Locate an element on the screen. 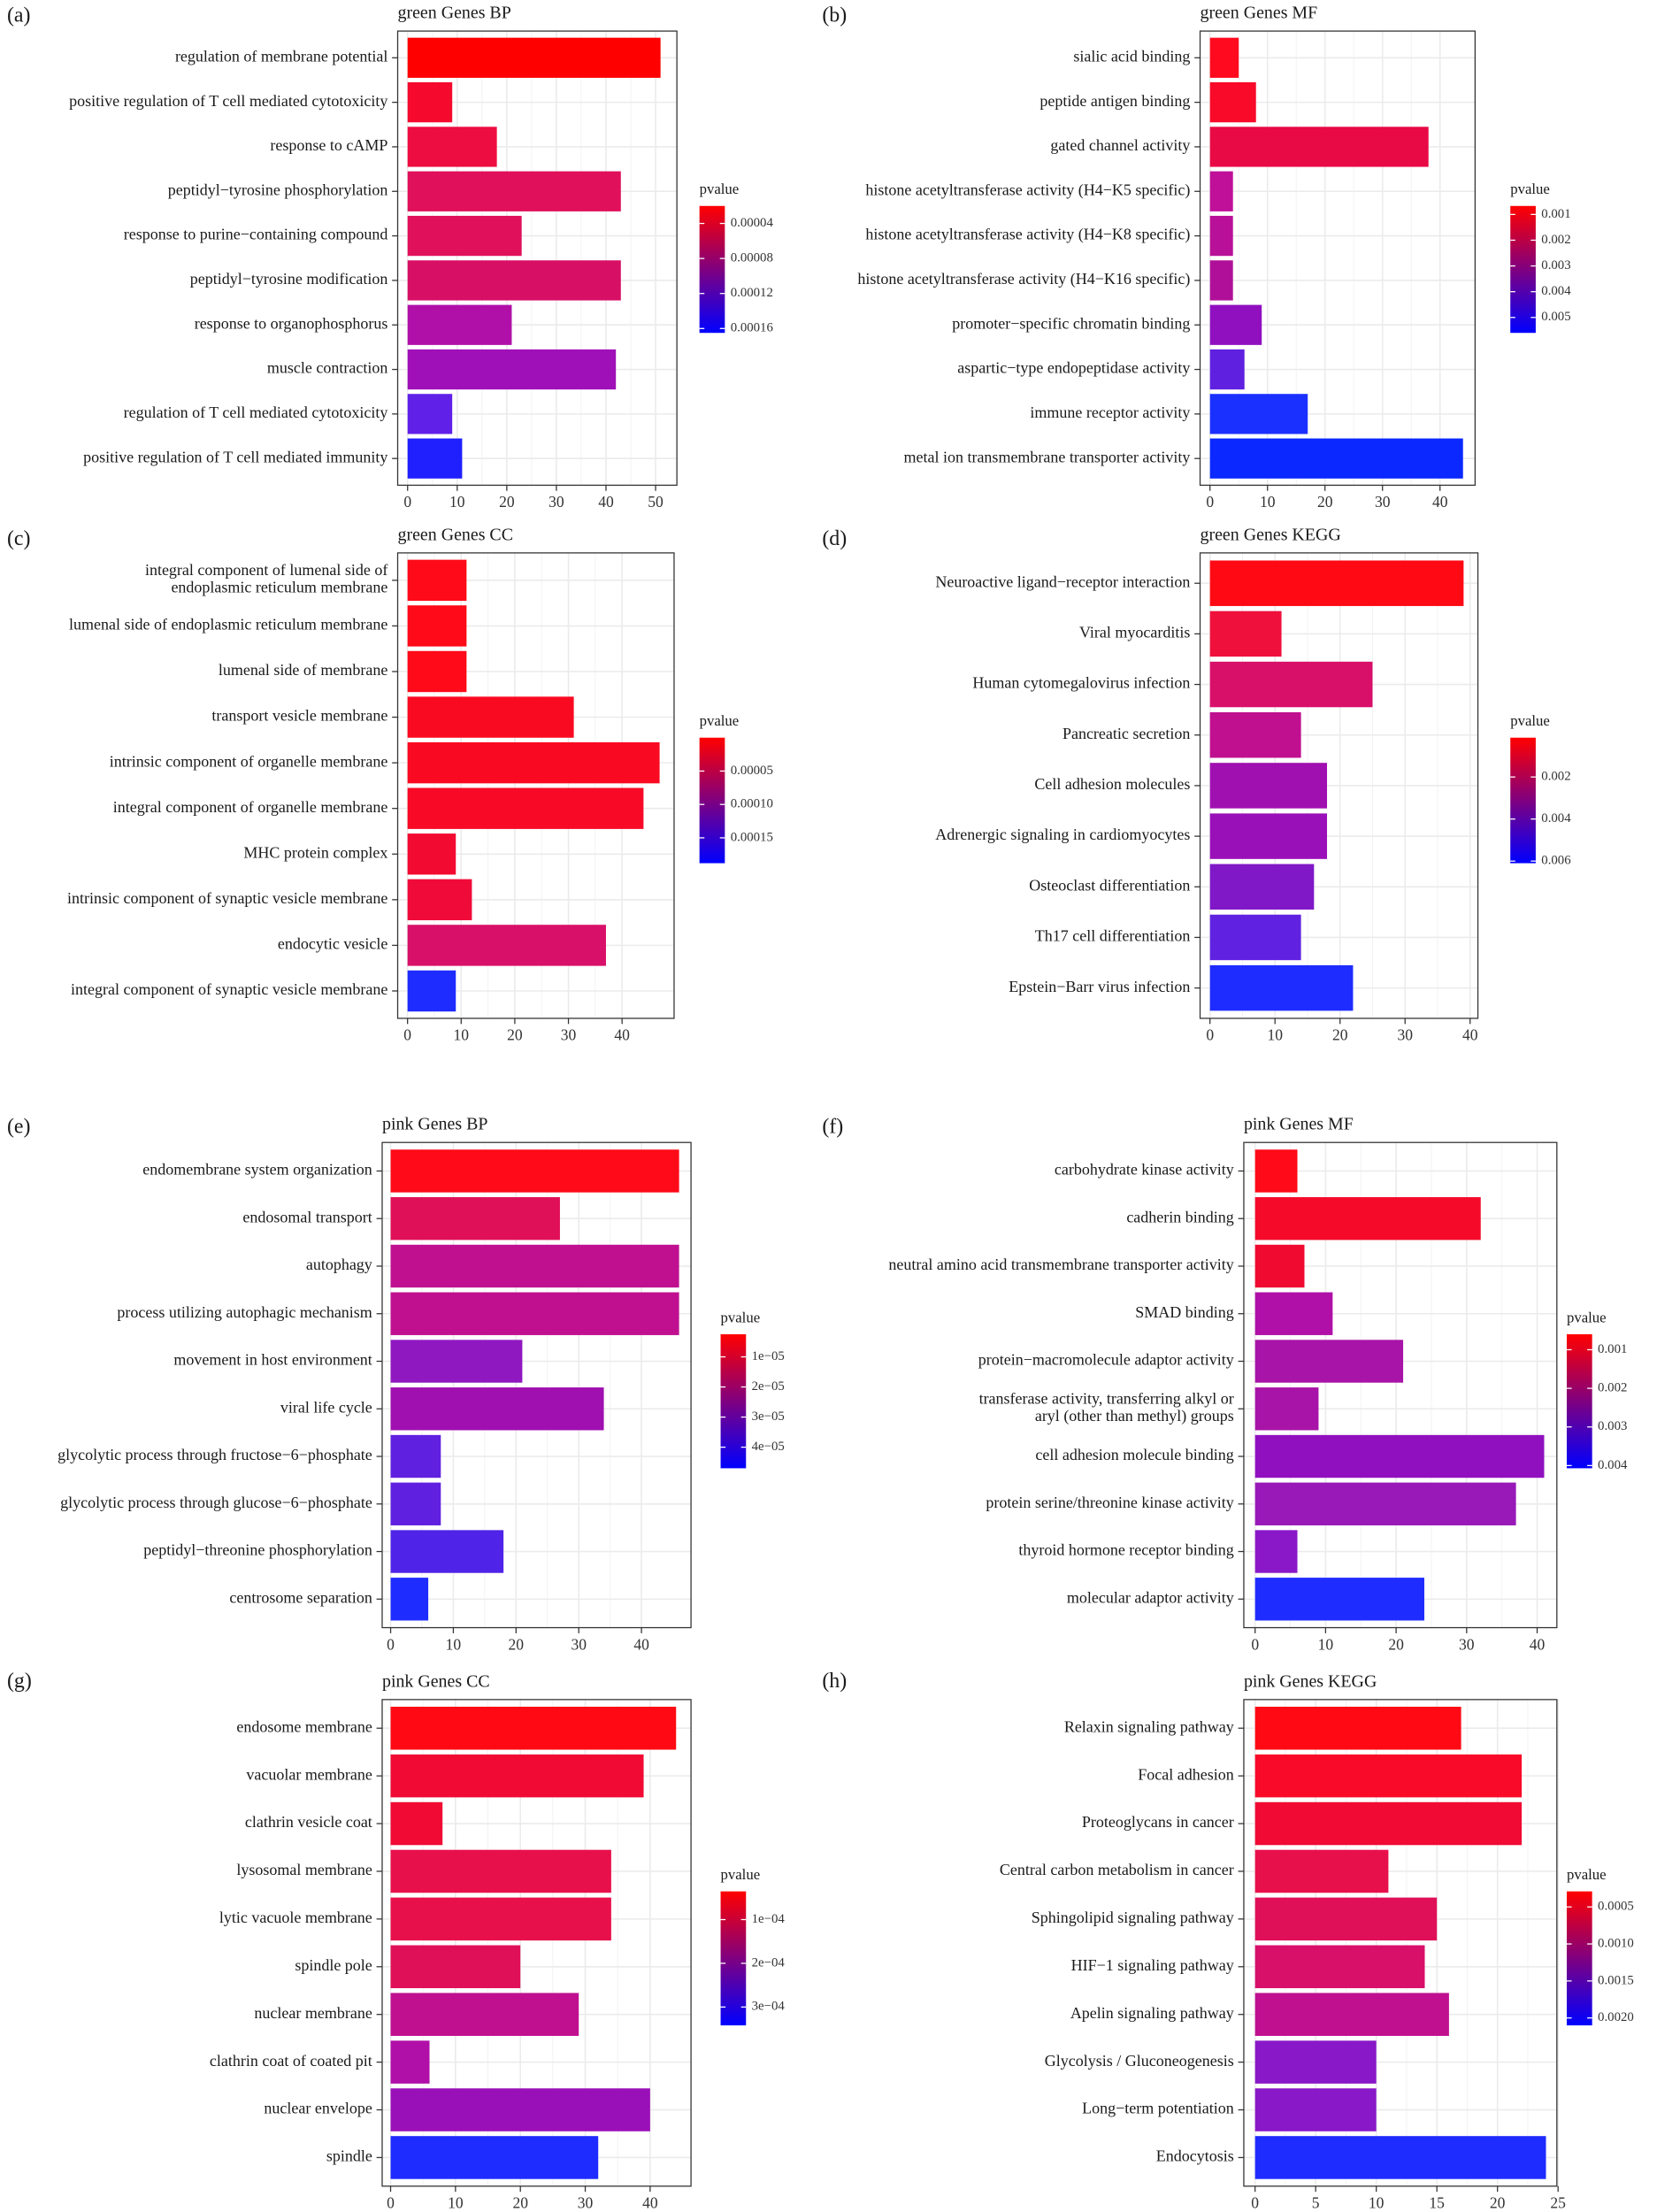 The height and width of the screenshot is (2212, 1657). x-tick-label: 15 is located at coordinates (1437, 2203).